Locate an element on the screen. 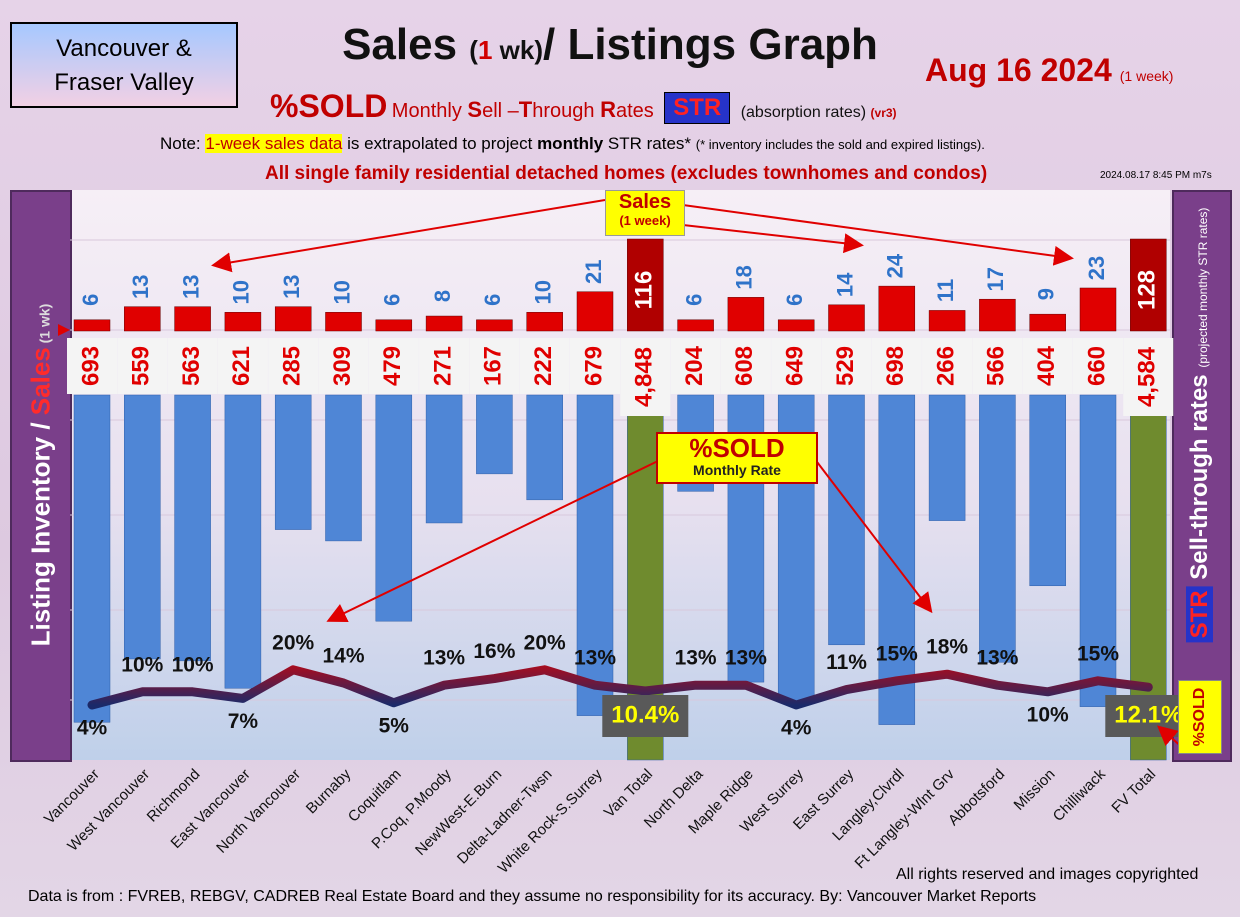  date-value: Aug 16 2024 is located at coordinates (1018, 70).